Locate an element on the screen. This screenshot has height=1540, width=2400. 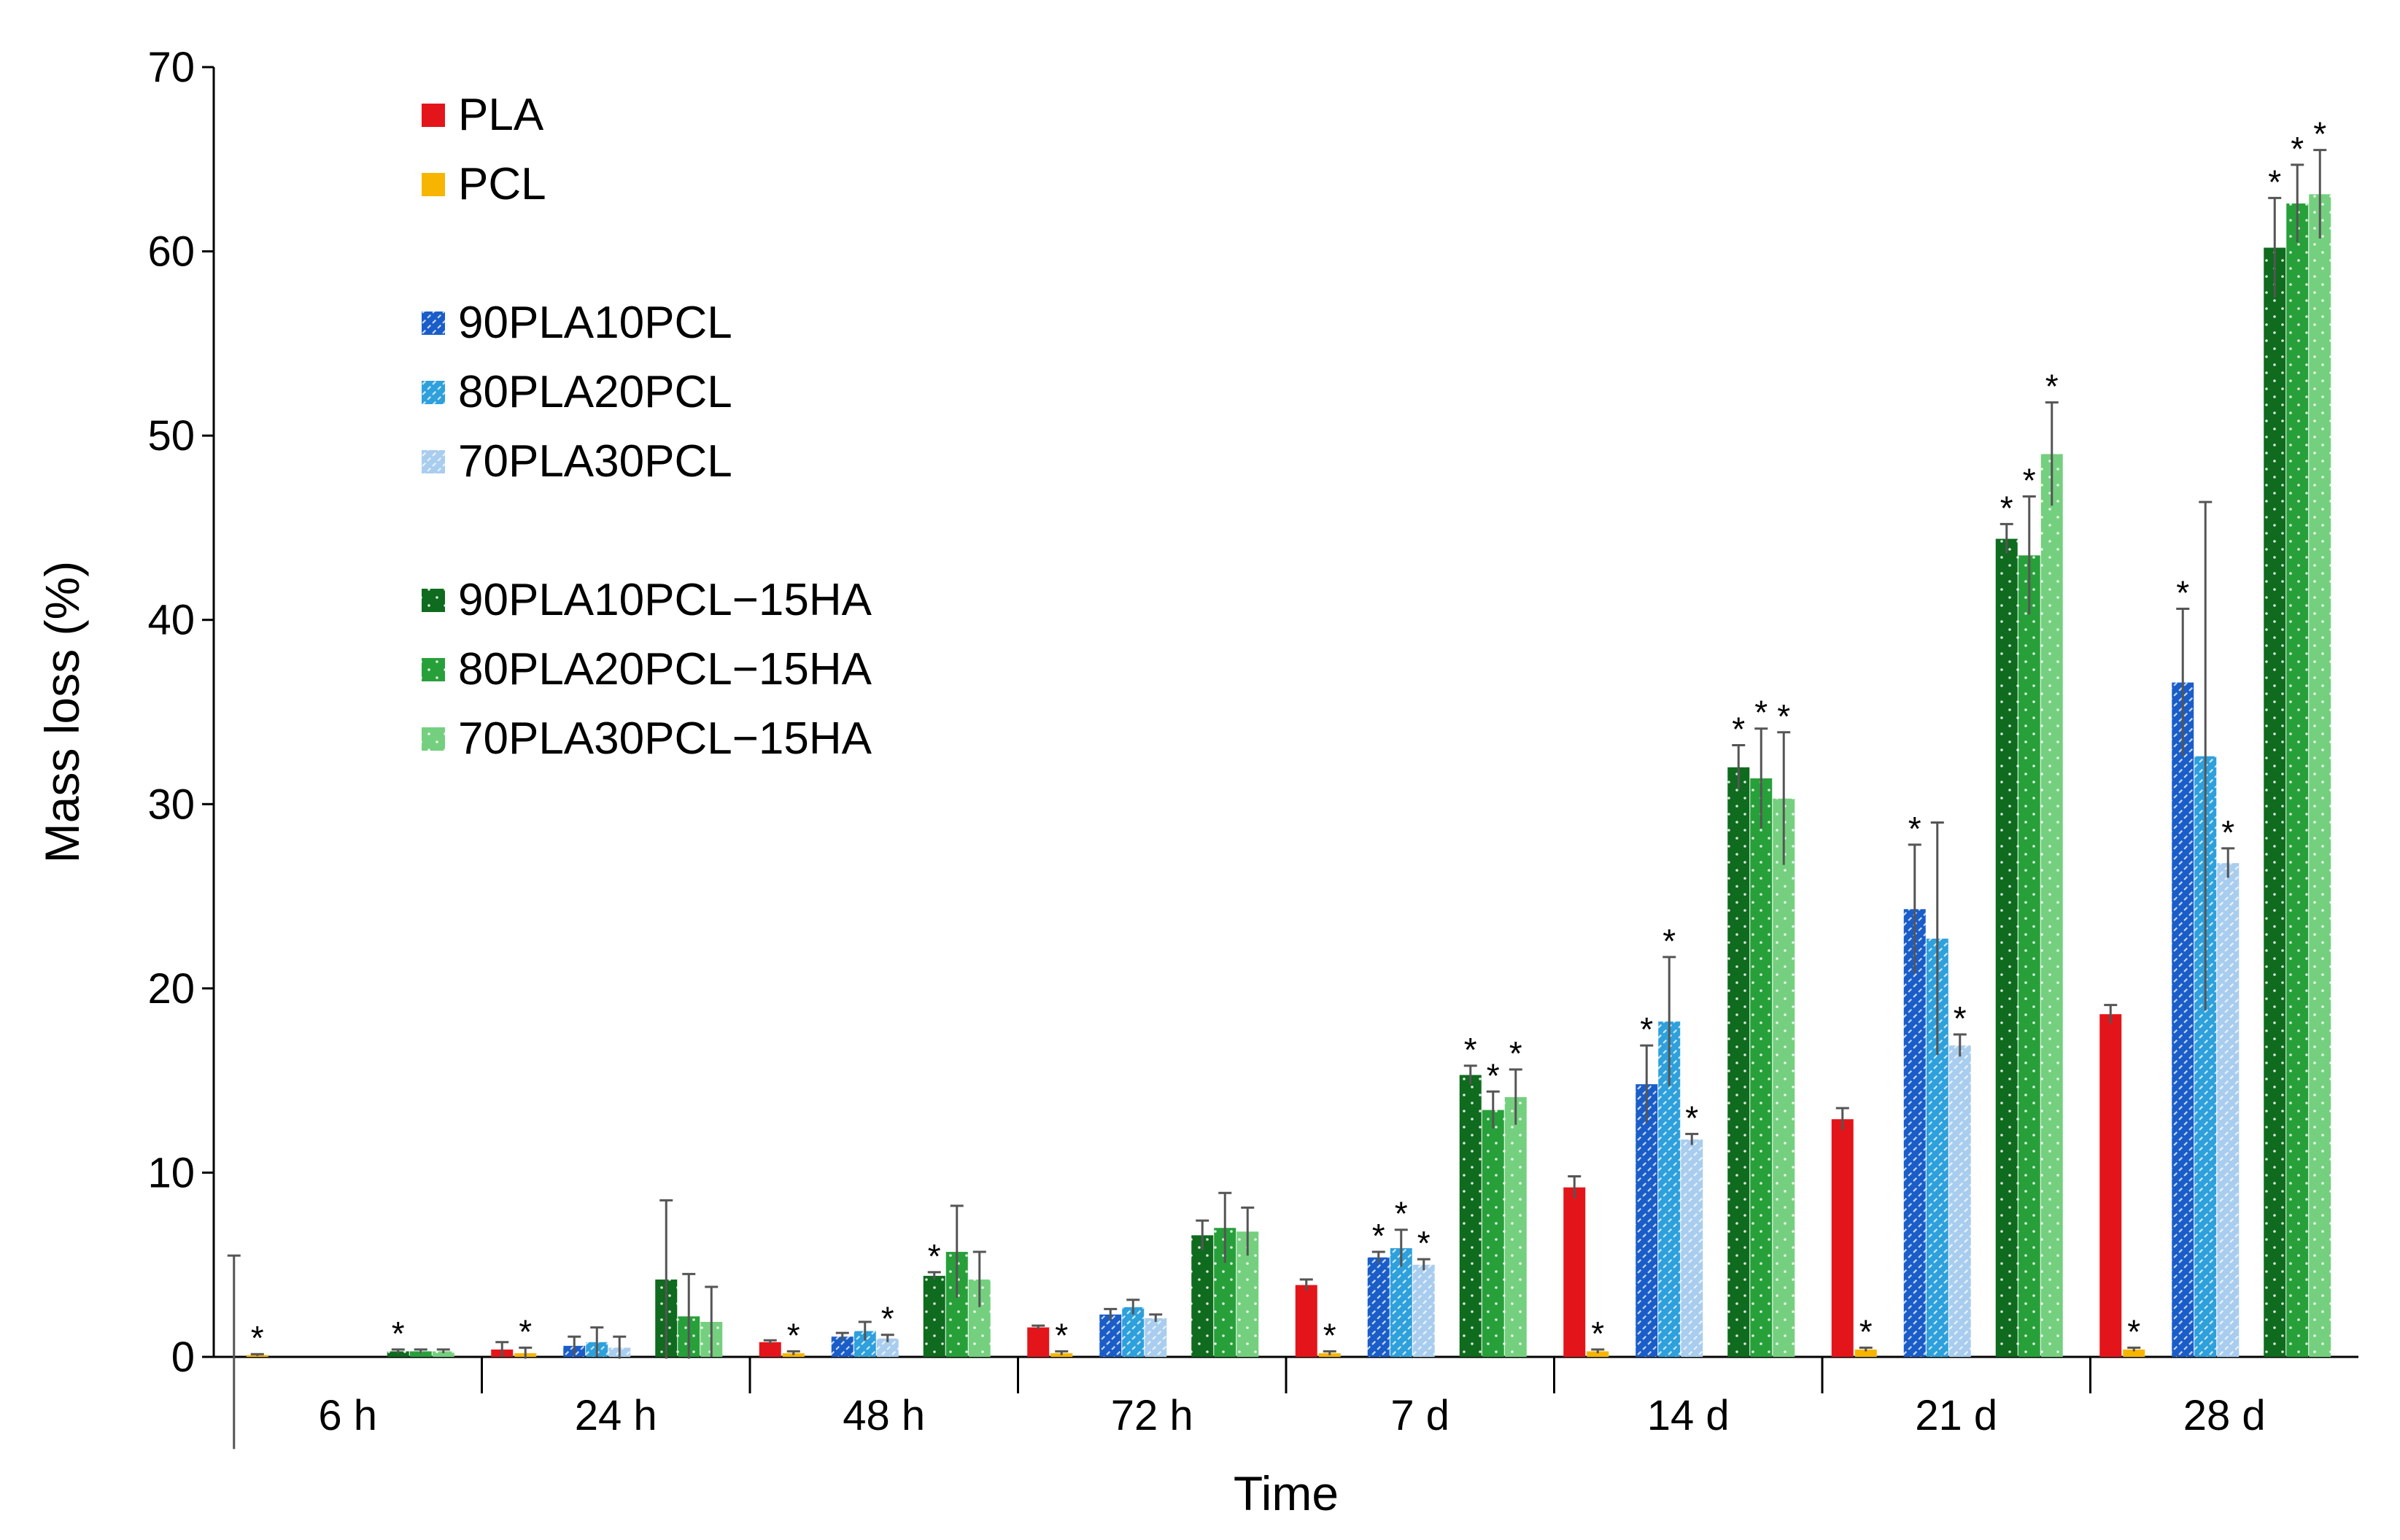
y-tick-label: 60 is located at coordinates (171, 252).